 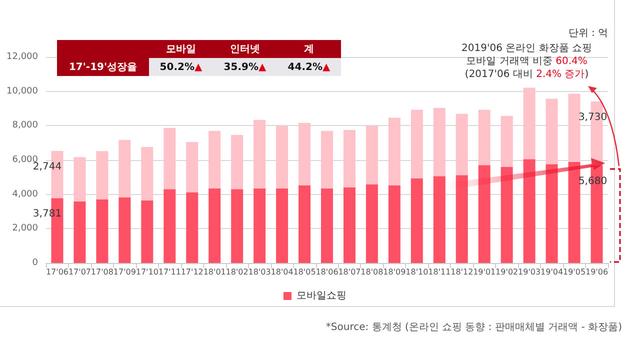 I want to click on x-tick-label: 19'06, so click(x=596, y=272).